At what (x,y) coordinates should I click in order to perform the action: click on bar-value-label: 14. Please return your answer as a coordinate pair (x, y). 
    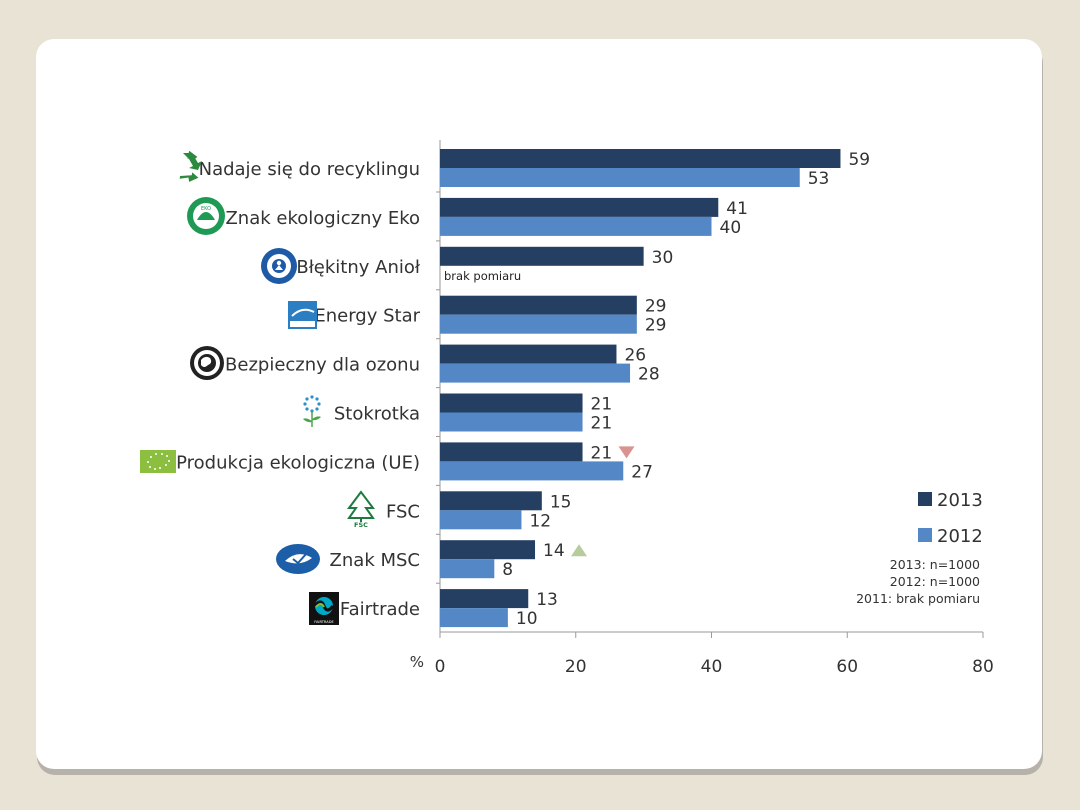
    Looking at the image, I should click on (554, 551).